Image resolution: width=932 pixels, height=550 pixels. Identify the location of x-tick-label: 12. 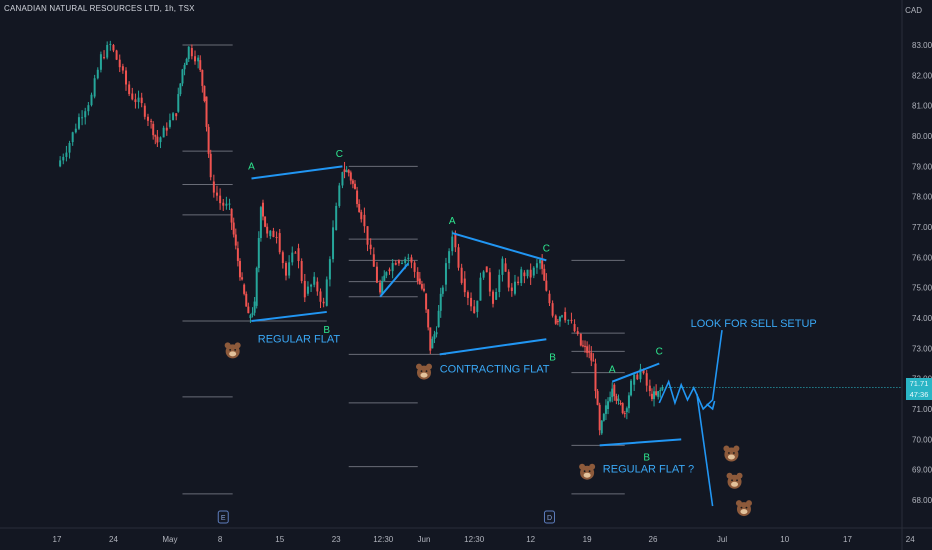
(530, 539).